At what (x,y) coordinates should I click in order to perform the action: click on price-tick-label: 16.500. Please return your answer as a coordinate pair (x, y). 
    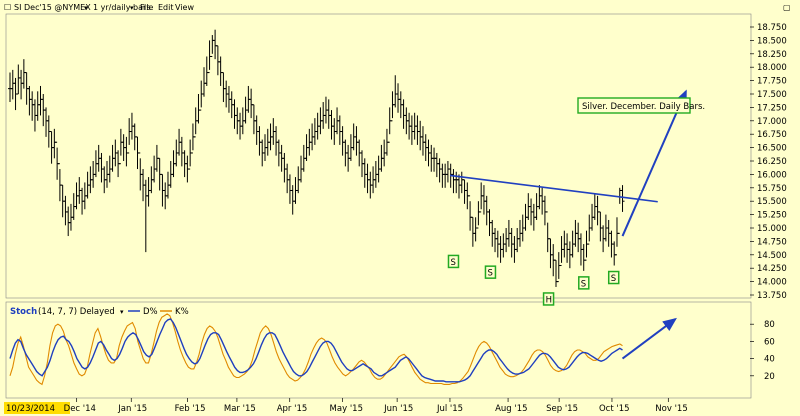
    Looking at the image, I should click on (772, 149).